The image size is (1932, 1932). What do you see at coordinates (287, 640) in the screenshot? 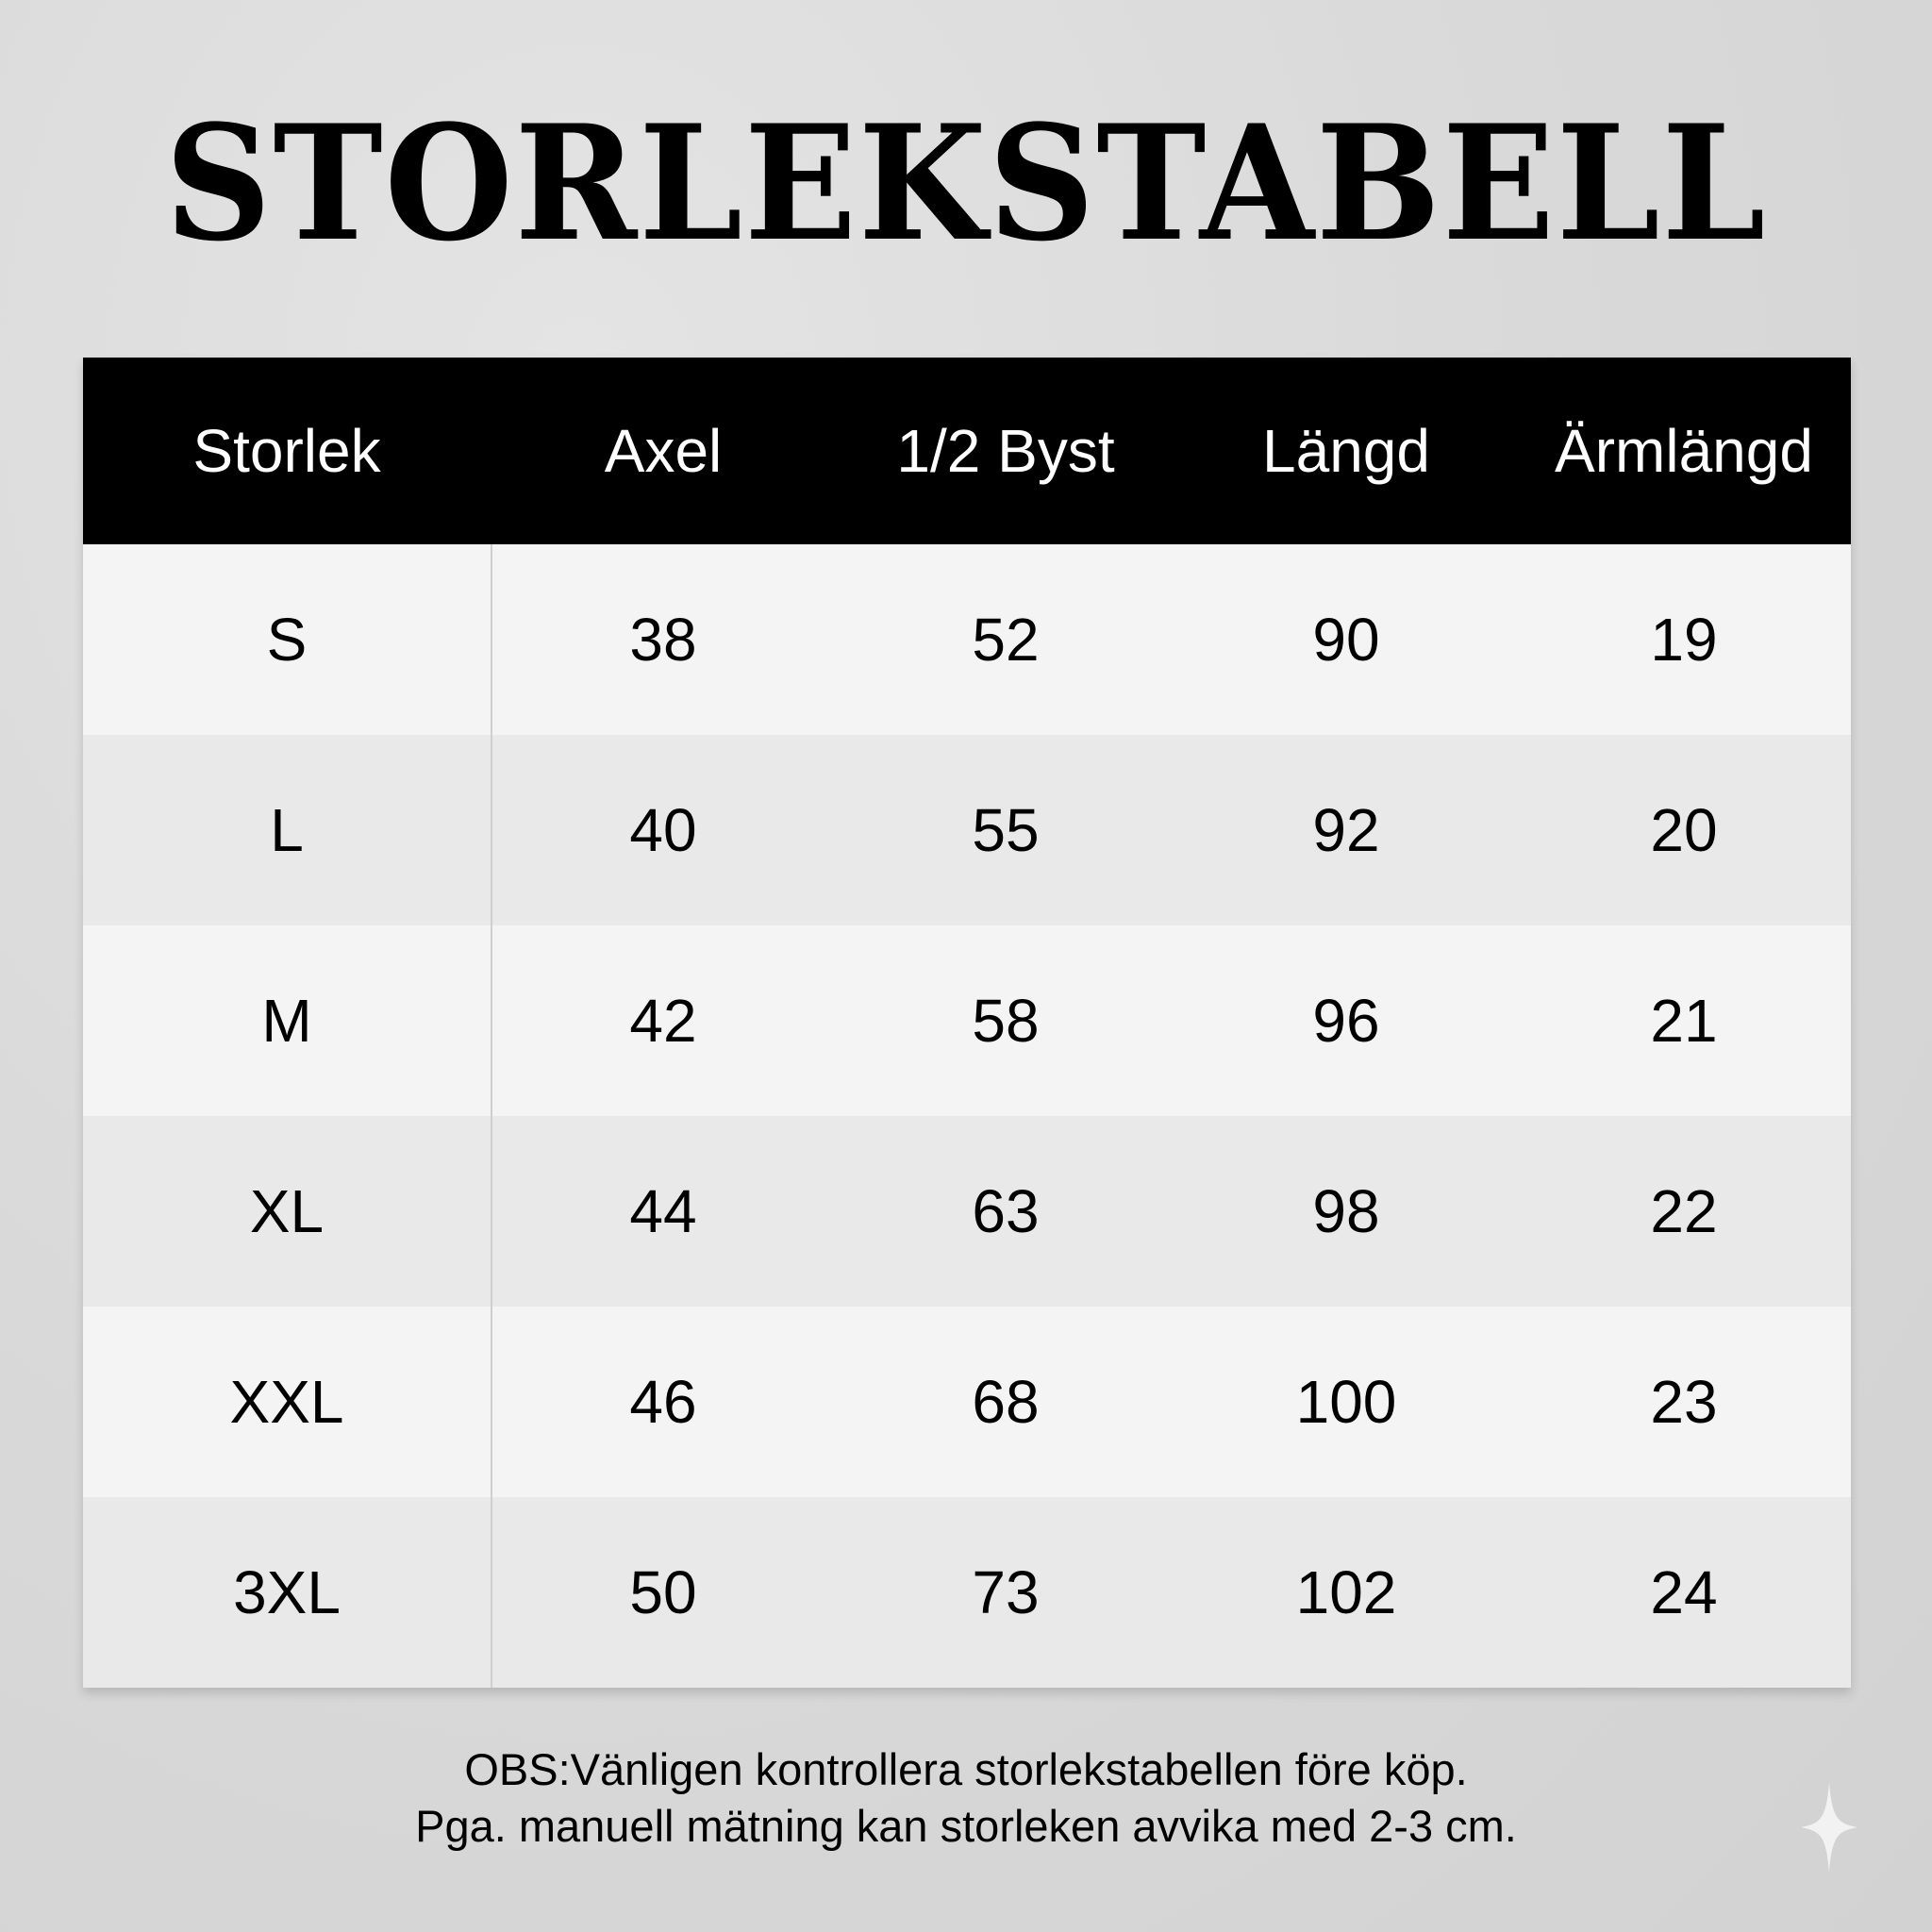
I see `cell-size: S` at bounding box center [287, 640].